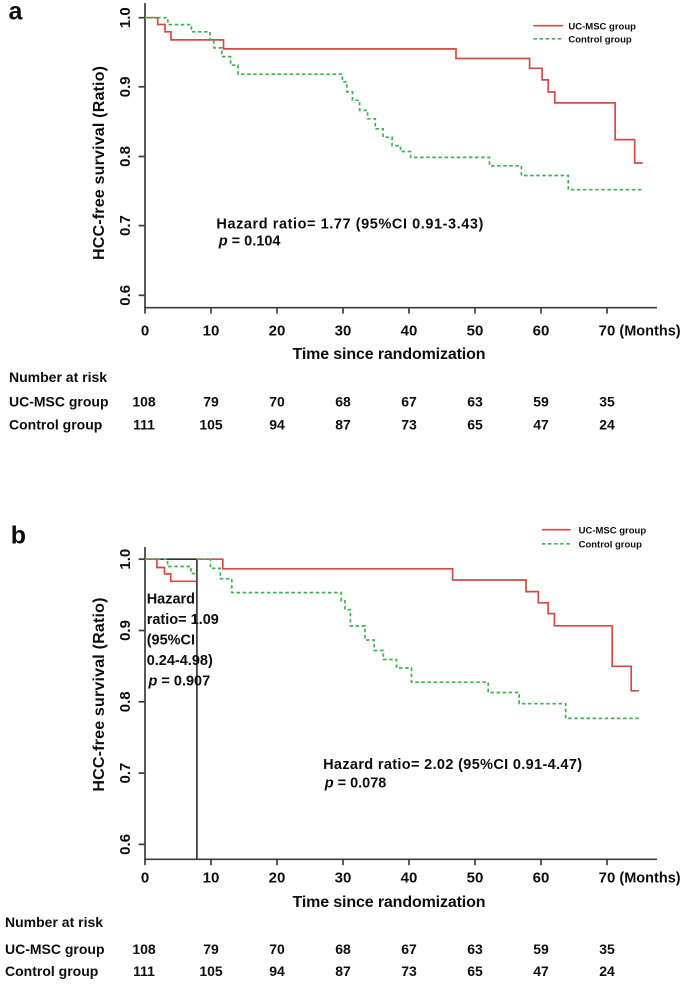  I want to click on svg-text: p = 0.907, so click(179, 682).